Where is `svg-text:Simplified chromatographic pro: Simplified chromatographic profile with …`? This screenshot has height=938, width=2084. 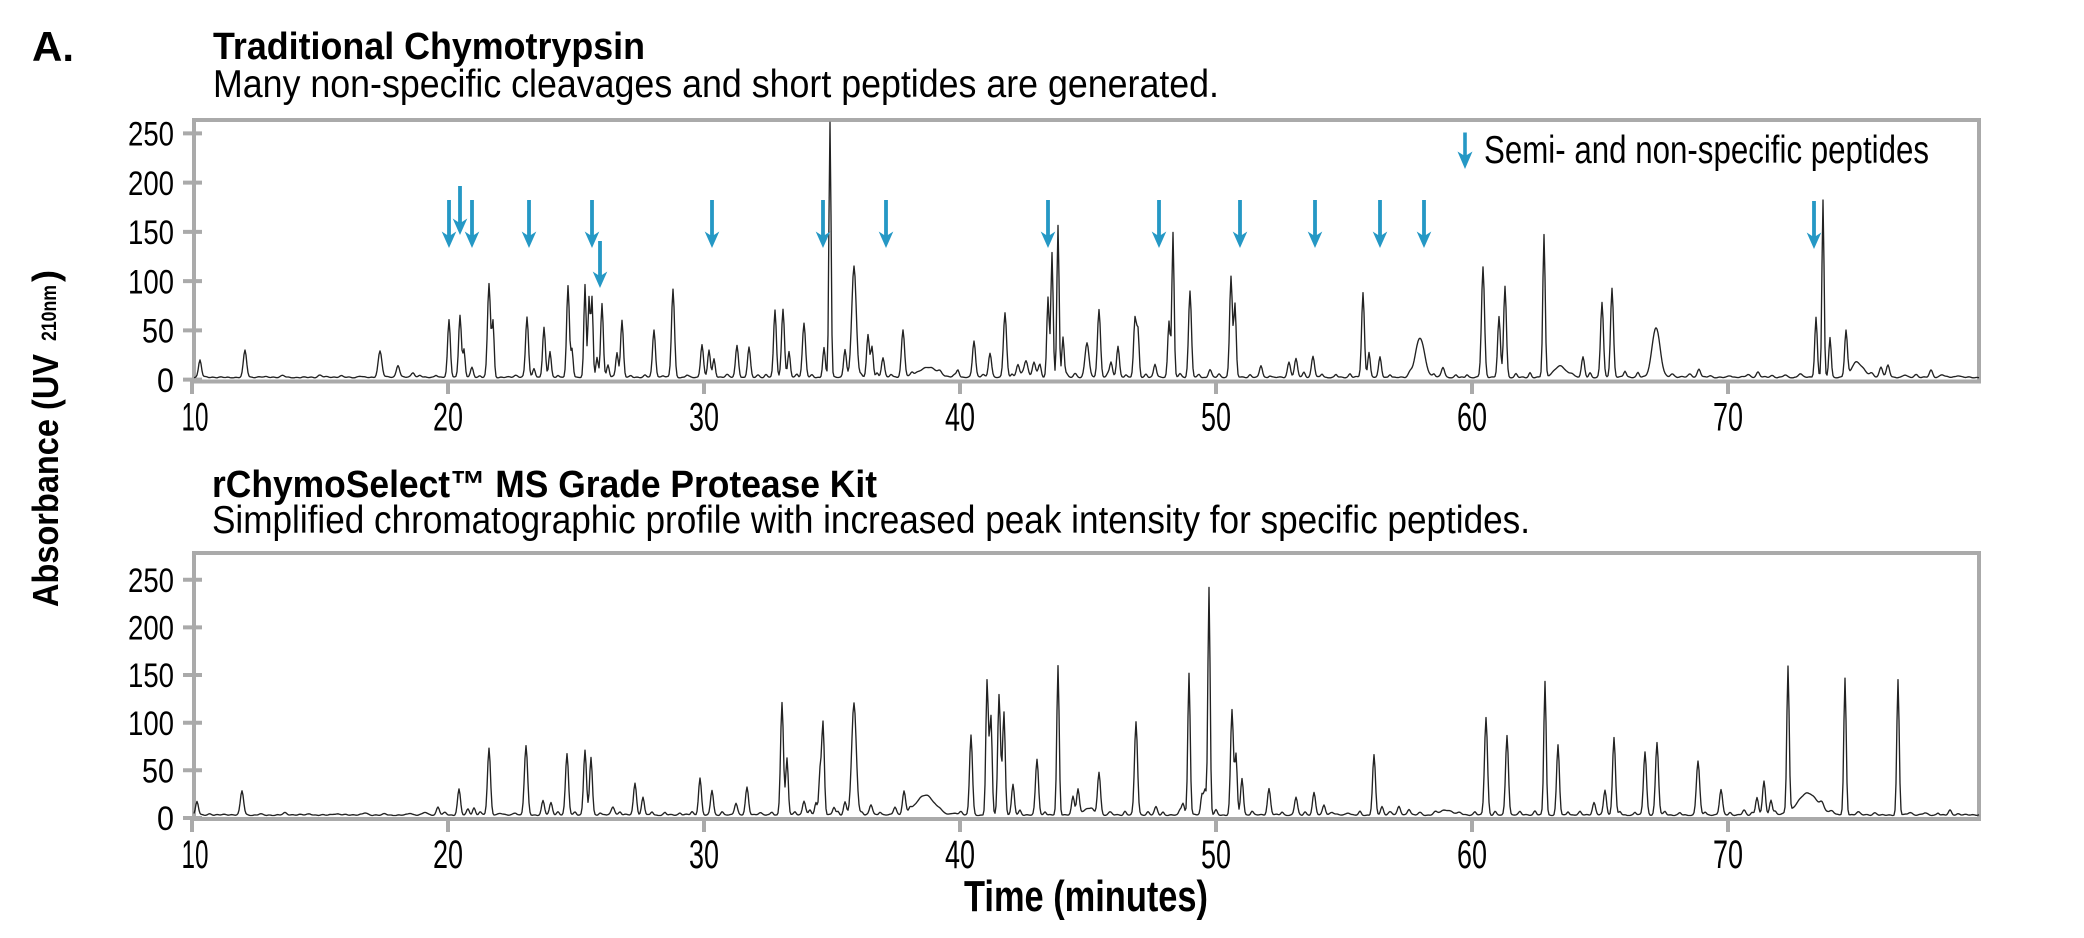 svg-text:Simplified chromatographic pro: Simplified chromatographic profile with … is located at coordinates (871, 520).